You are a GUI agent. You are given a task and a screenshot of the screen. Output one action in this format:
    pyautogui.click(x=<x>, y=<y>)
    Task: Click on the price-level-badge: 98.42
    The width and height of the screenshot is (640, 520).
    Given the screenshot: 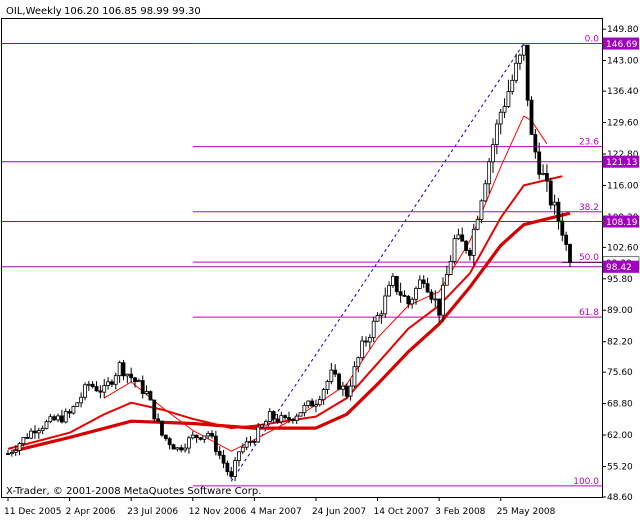 What is the action you would take?
    pyautogui.click(x=619, y=268)
    